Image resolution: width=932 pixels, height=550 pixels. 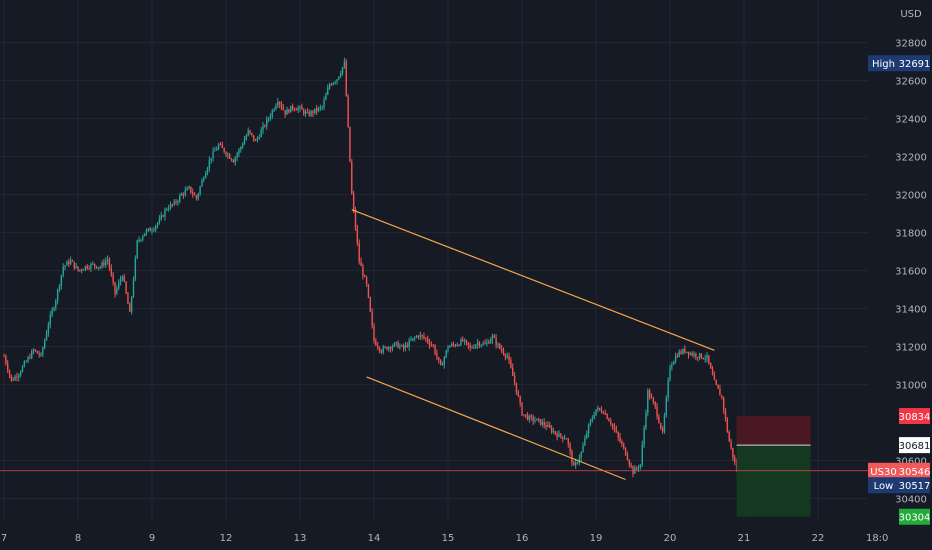 What do you see at coordinates (496, 428) in the screenshot?
I see `lower-trendline` at bounding box center [496, 428].